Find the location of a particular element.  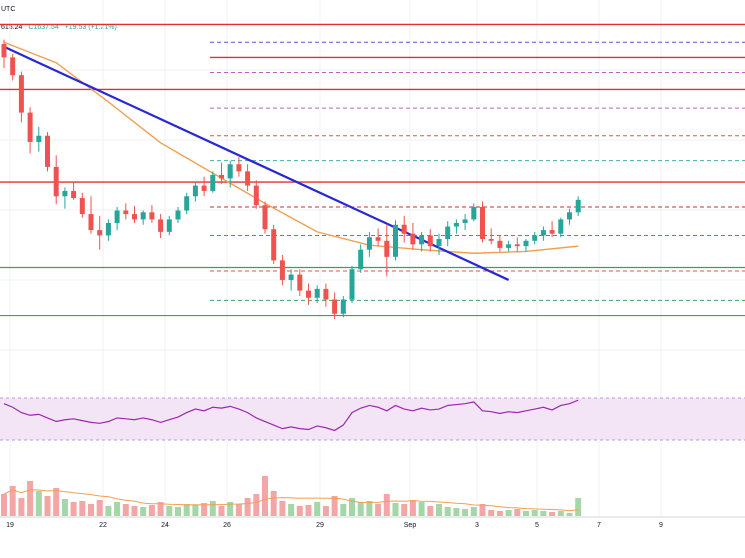

x-tick-label: 24 is located at coordinates (165, 525).